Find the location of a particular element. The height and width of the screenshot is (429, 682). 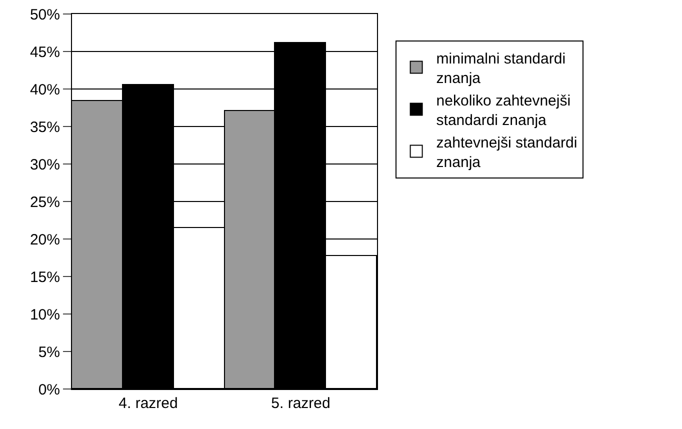

y-tick-label: 15% is located at coordinates (45, 277).